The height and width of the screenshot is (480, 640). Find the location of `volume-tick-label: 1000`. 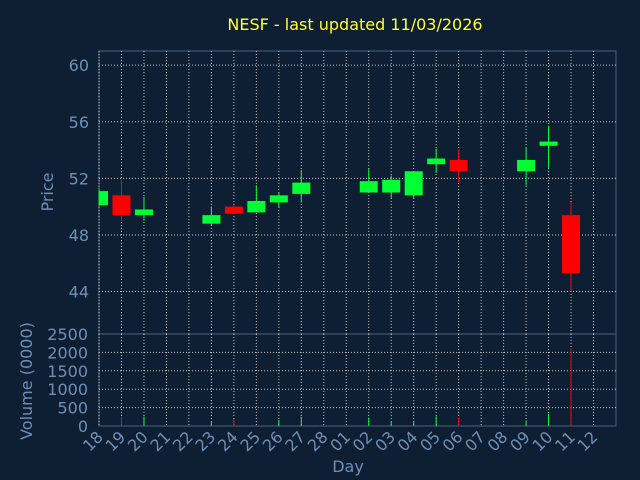

volume-tick-label: 1000 is located at coordinates (67, 389).